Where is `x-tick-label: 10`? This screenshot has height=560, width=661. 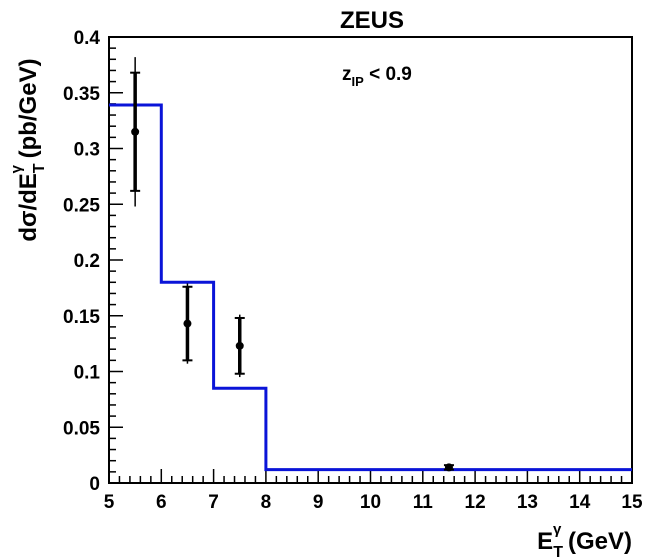
x-tick-label: 10 is located at coordinates (370, 502).